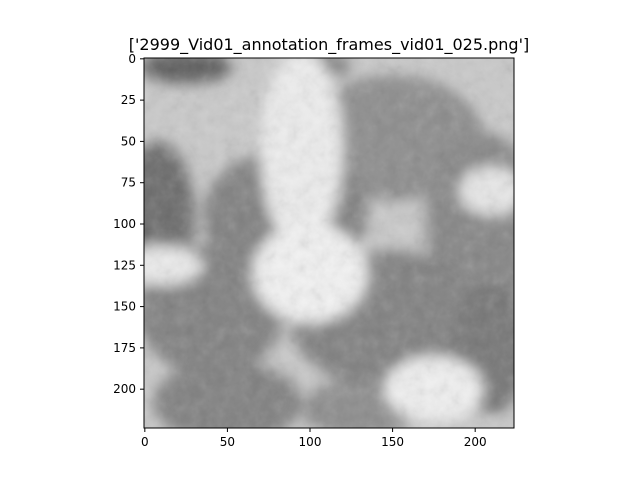  I want to click on y-tick-label: 75, so click(128, 183).